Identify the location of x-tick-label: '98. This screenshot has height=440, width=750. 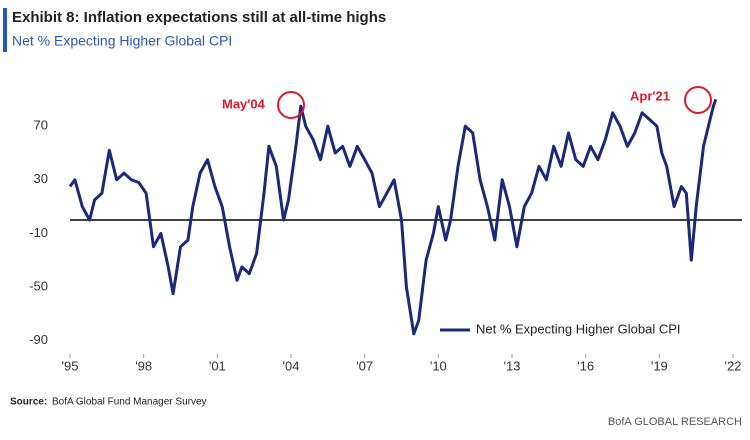
(143, 365).